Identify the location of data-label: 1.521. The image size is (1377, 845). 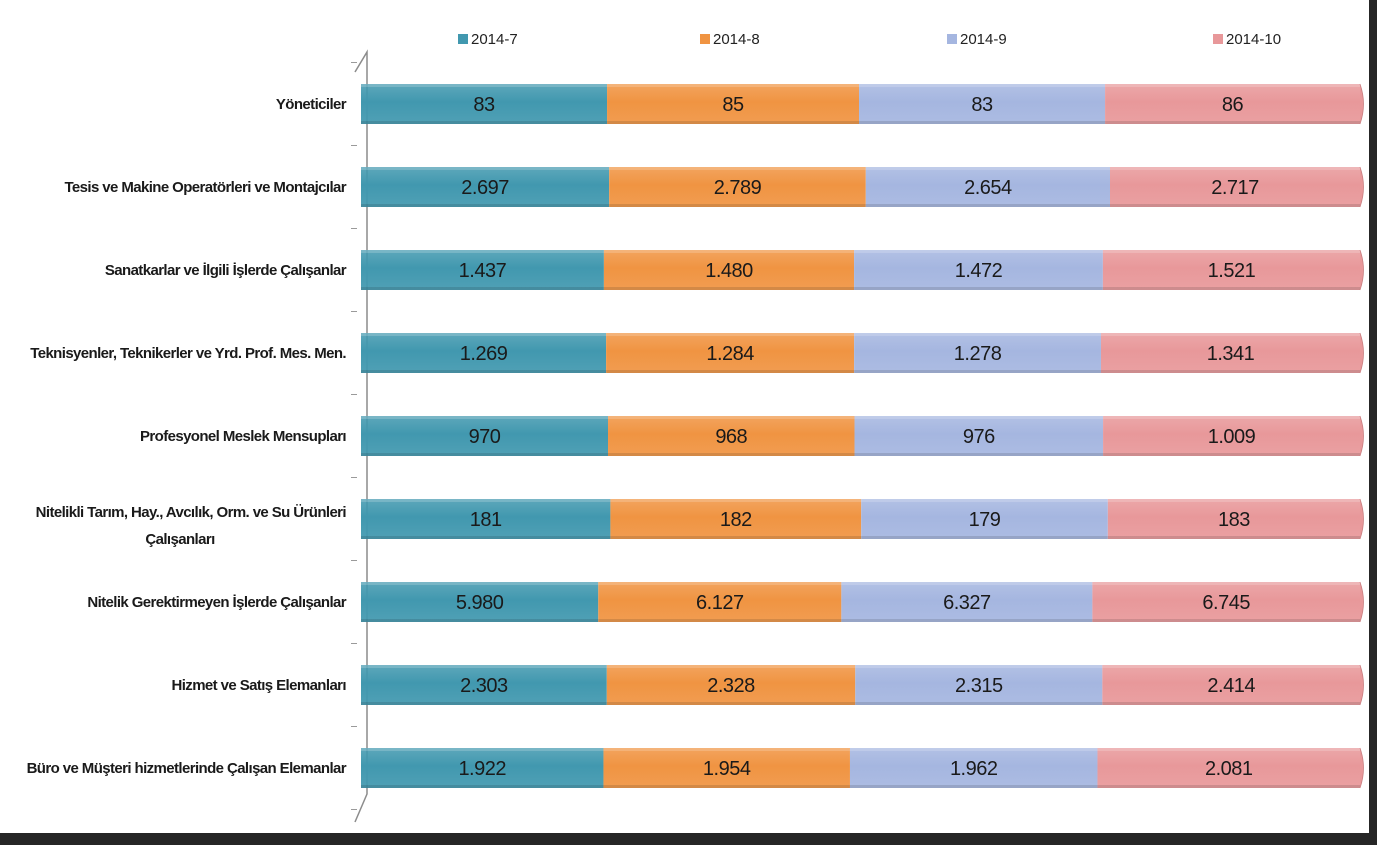
(1232, 271).